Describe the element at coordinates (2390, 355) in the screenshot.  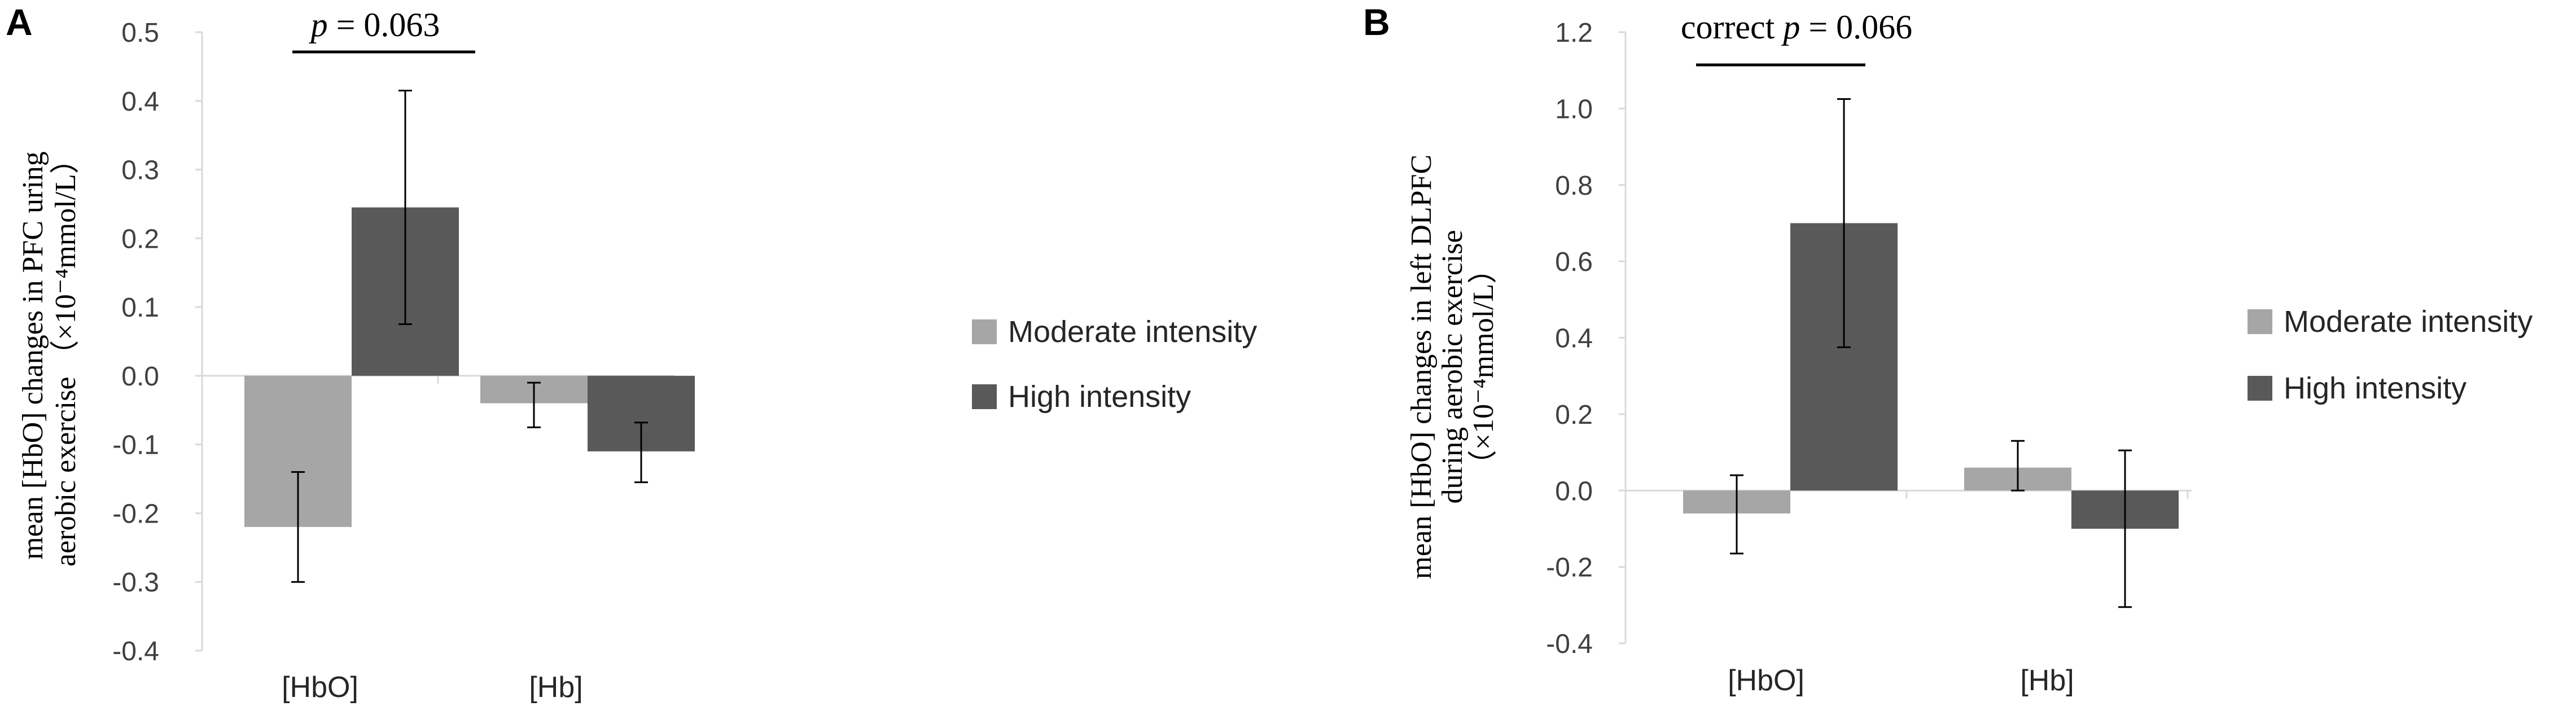
I see `panel-b-legend: Moderate intensity High intensity` at that location.